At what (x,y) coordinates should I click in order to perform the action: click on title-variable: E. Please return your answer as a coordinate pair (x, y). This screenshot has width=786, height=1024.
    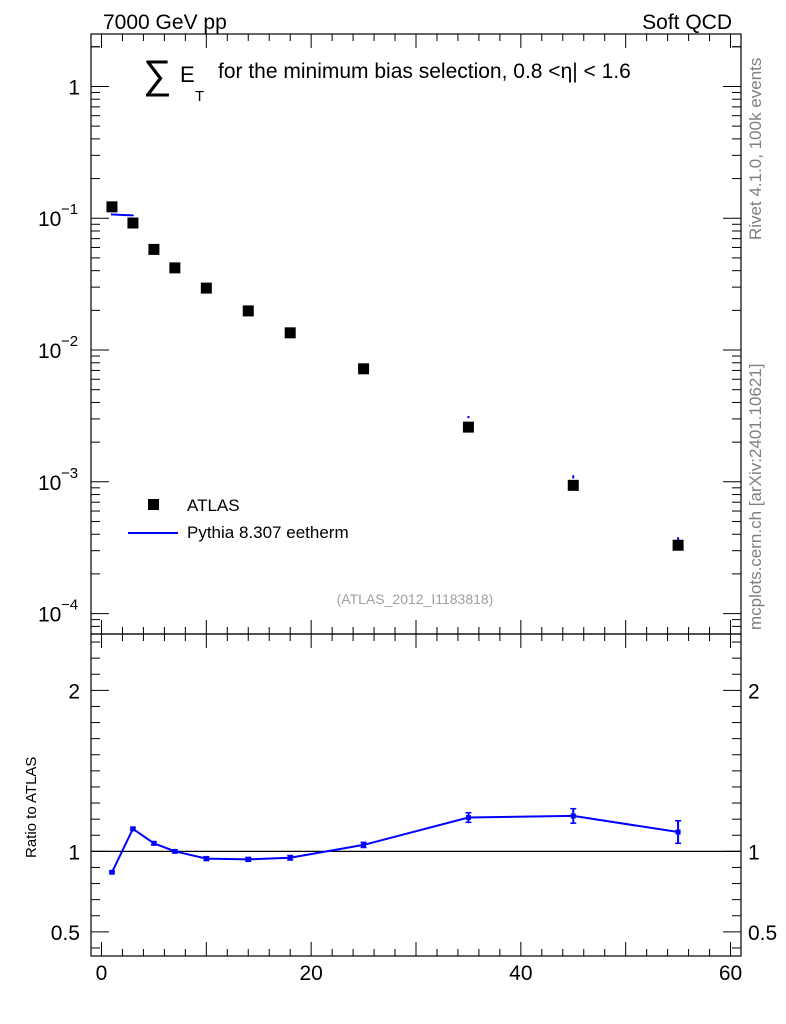
    Looking at the image, I should click on (187, 74).